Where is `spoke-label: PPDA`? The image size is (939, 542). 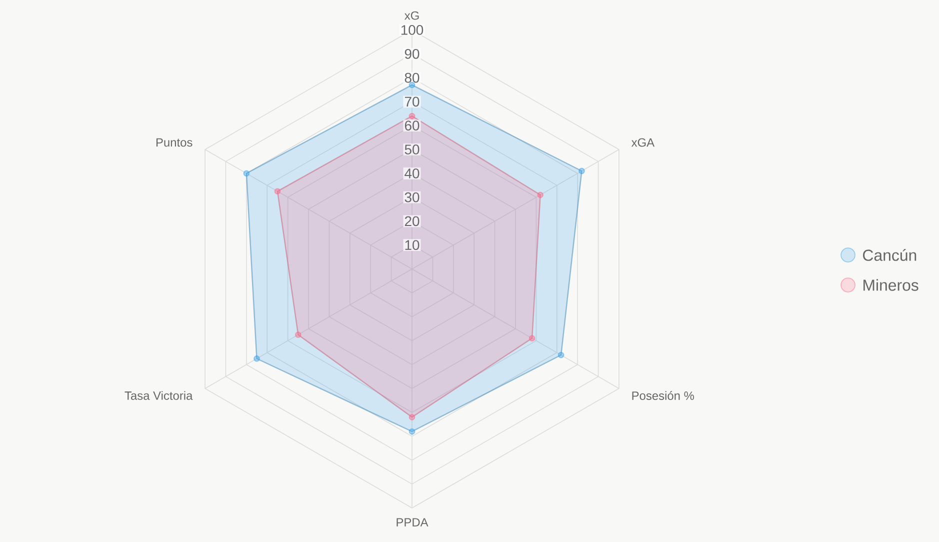
spoke-label: PPDA is located at coordinates (412, 522).